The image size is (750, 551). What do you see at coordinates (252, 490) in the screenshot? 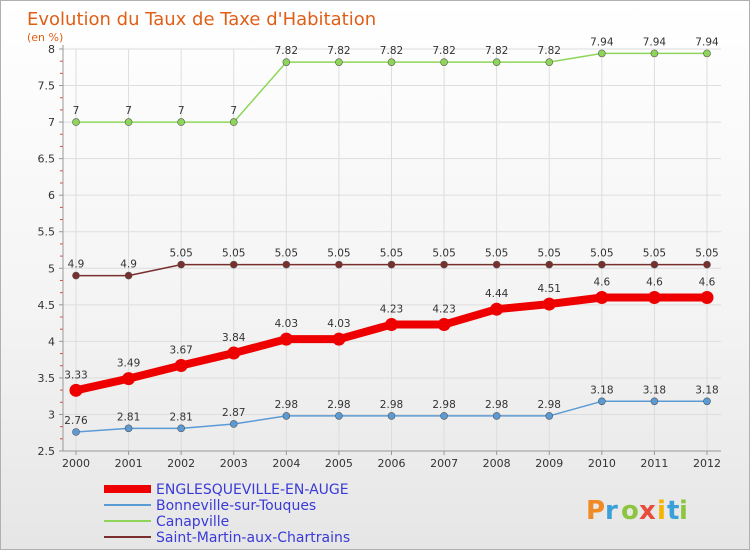
I see `legend-label: ENGLESQUEVILLE-EN-AUGE` at bounding box center [252, 490].